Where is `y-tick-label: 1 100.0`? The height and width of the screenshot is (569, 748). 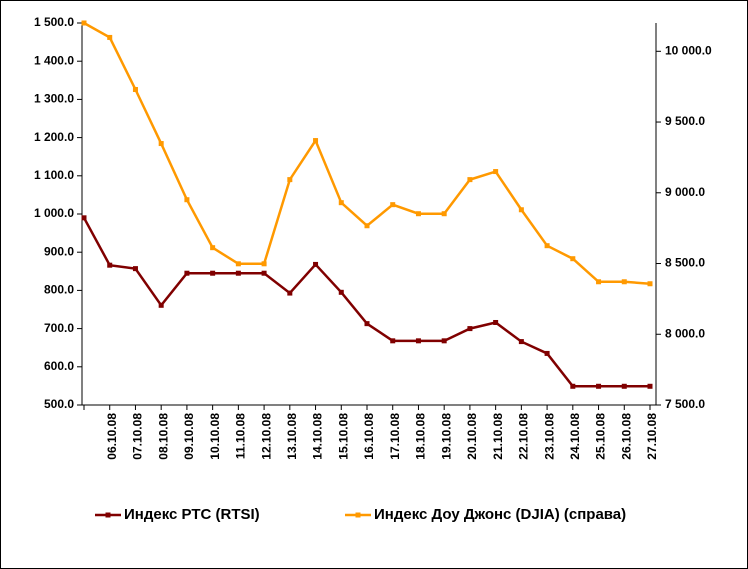 y-tick-label: 1 100.0 is located at coordinates (54, 175).